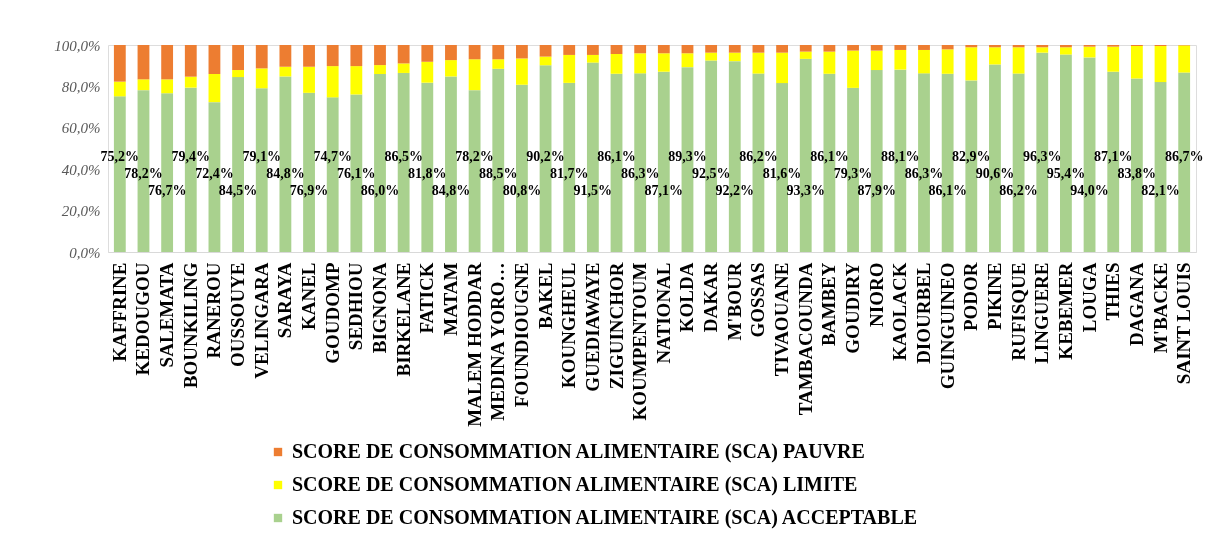 The width and height of the screenshot is (1206, 550). Describe the element at coordinates (427, 173) in the screenshot. I see `data-label: 81,8%` at that location.